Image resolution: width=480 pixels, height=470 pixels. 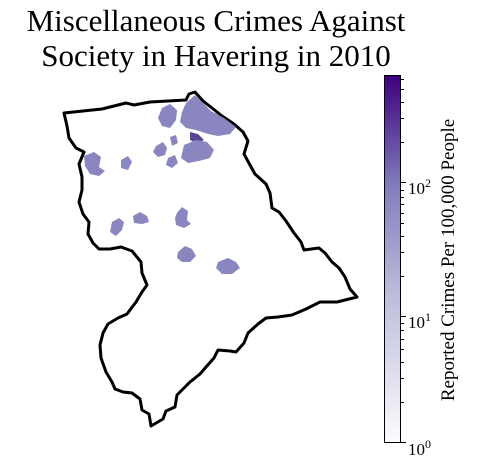 What do you see at coordinates (448, 260) in the screenshot?
I see `colorbar-label: Reported Crimes Per 100,000 People` at bounding box center [448, 260].